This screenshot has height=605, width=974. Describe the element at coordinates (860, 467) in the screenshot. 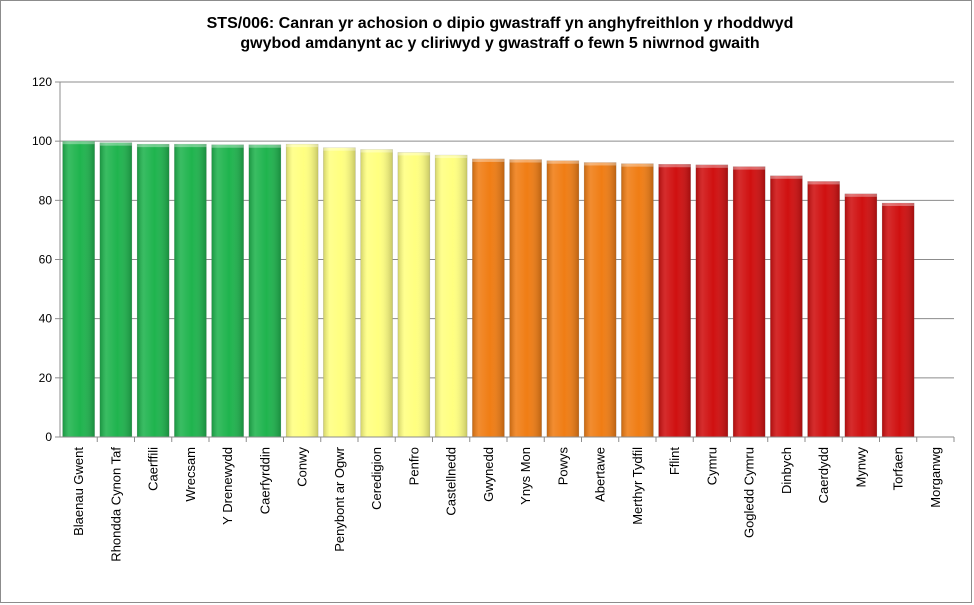

I see `x-category-label: Mynwy` at that location.